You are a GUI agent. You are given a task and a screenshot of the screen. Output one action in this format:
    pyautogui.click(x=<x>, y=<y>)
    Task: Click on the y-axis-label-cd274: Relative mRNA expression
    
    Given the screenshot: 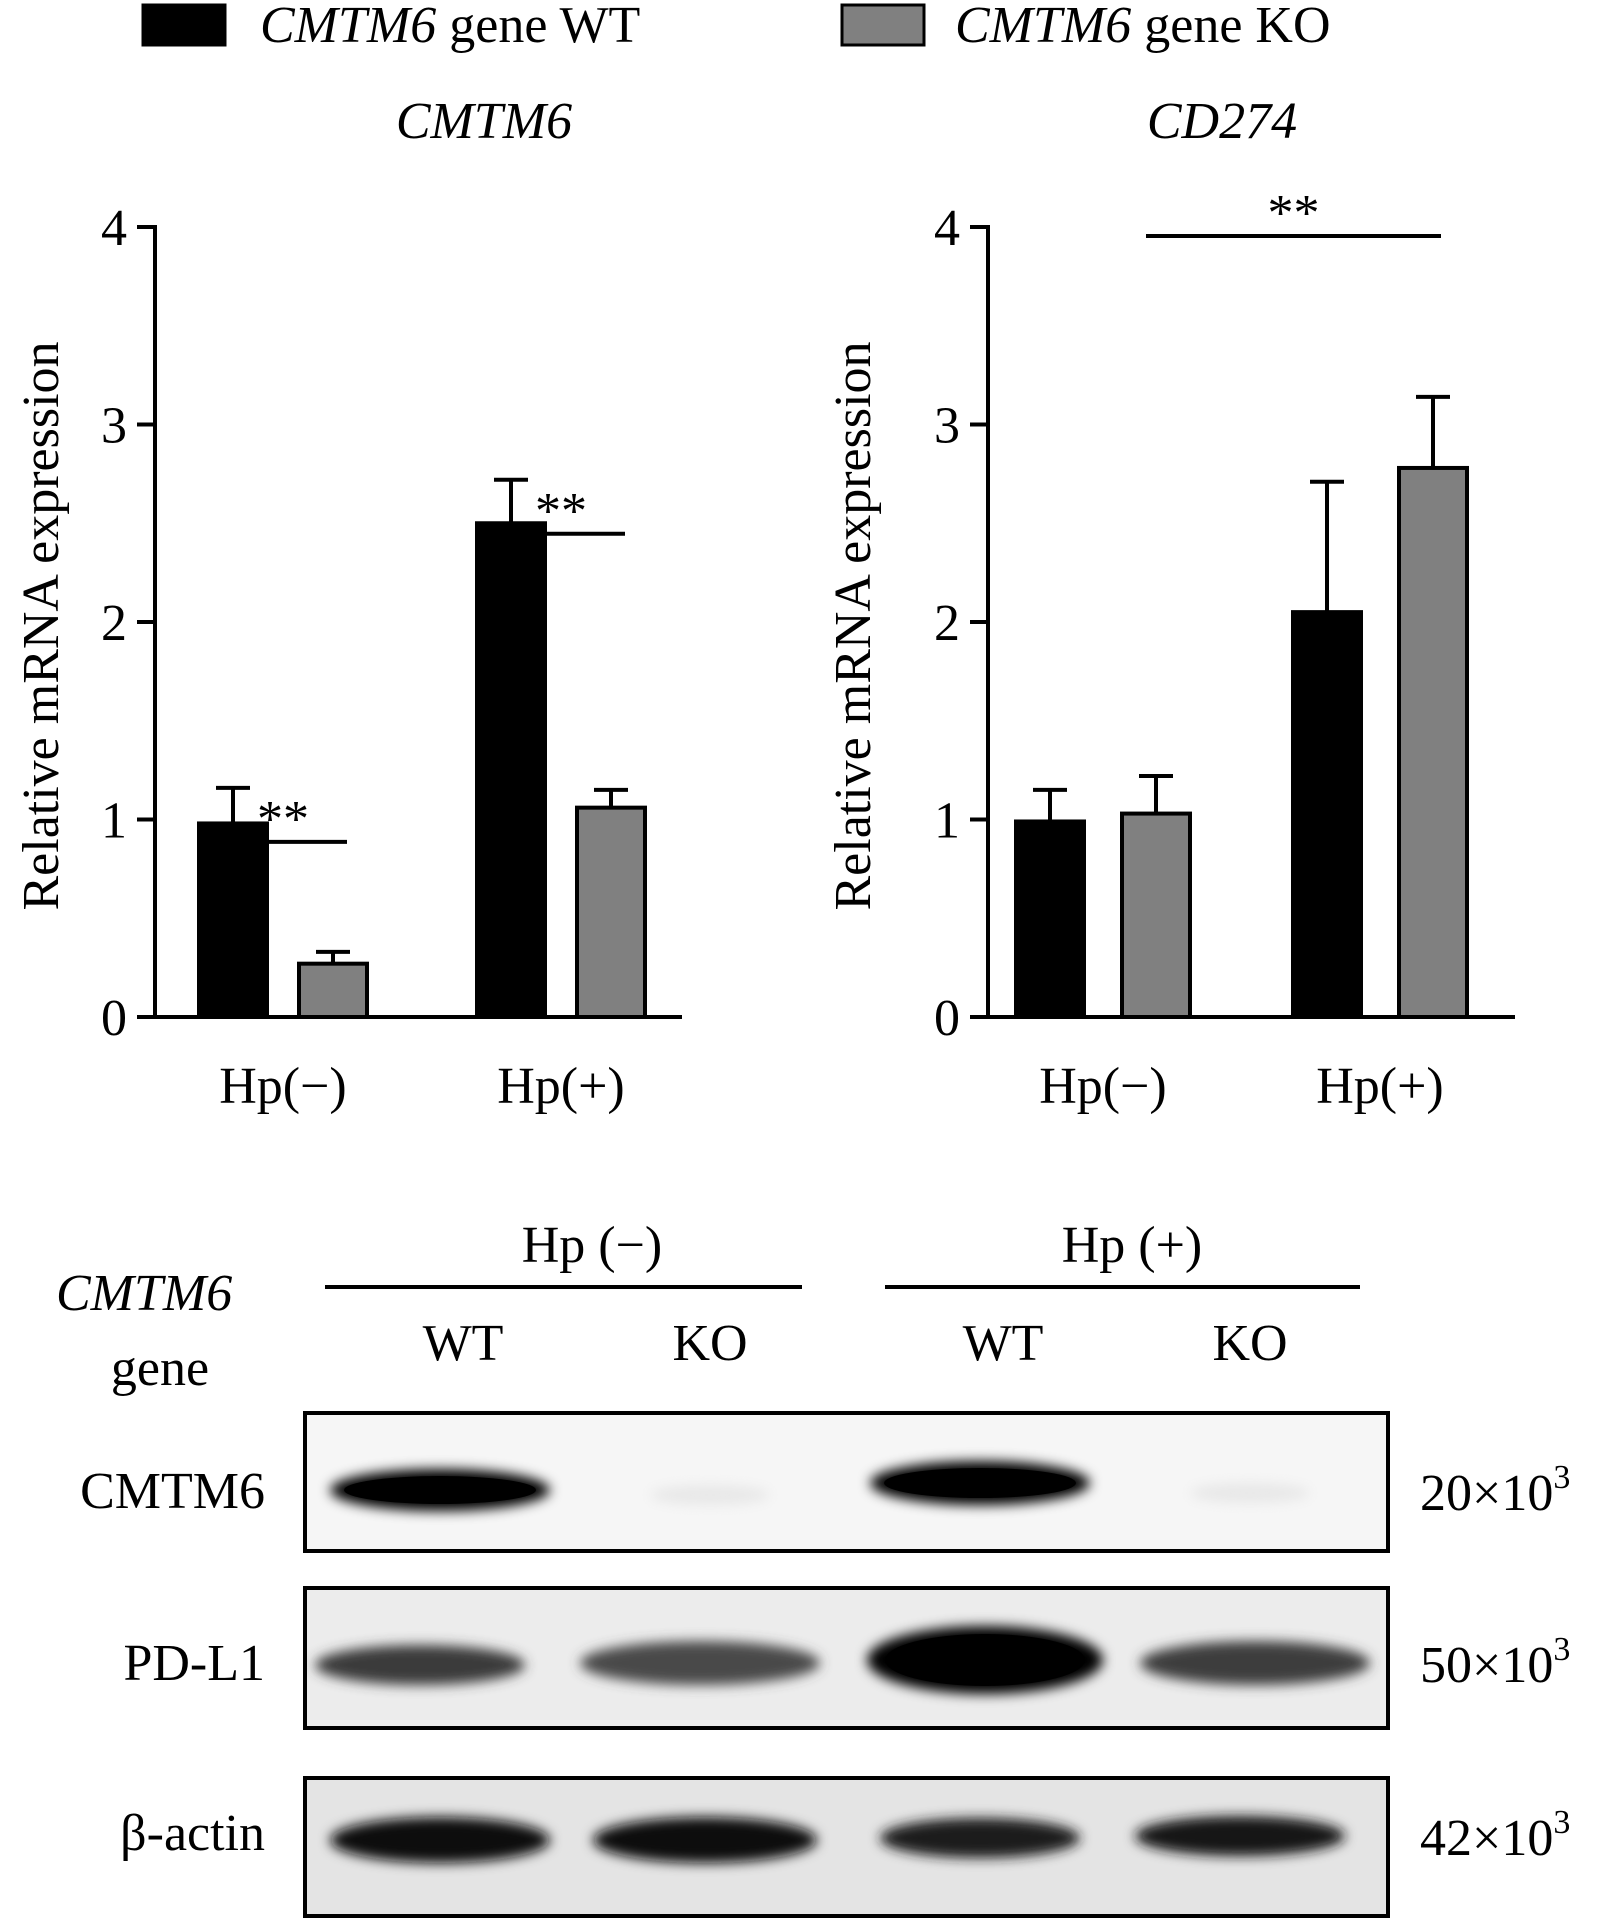 What is the action you would take?
    pyautogui.click(x=853, y=625)
    